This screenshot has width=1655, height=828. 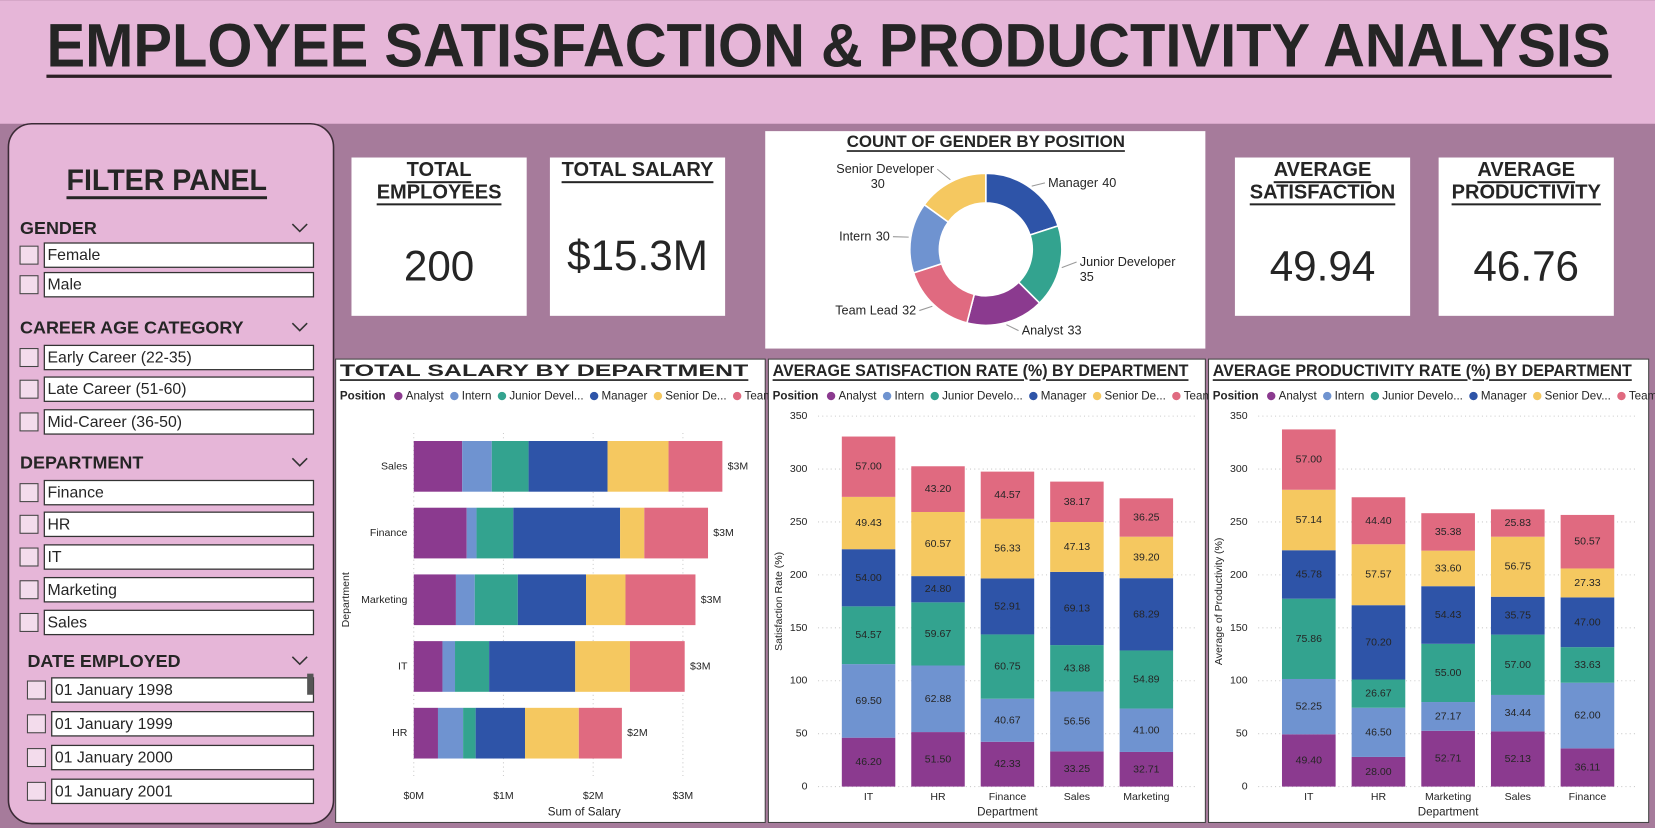 What do you see at coordinates (1518, 523) in the screenshot?
I see `data-label: 25.83` at bounding box center [1518, 523].